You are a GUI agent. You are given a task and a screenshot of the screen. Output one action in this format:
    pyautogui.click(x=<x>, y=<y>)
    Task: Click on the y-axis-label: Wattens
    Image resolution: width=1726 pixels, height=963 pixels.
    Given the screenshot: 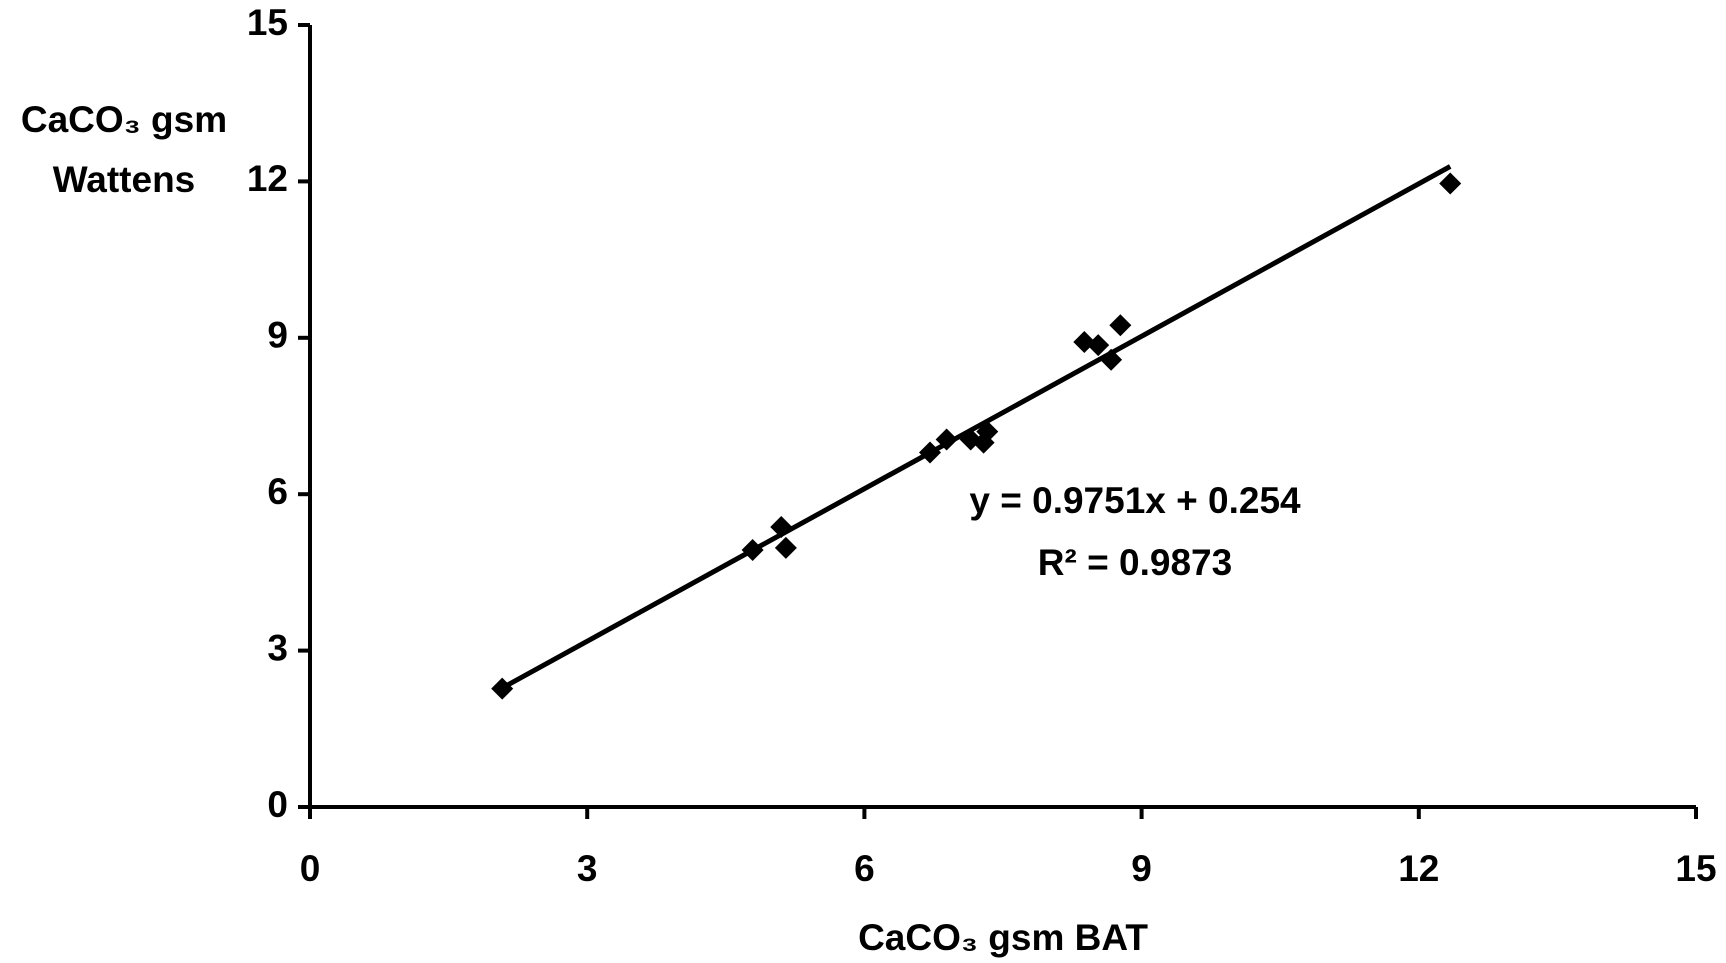 What is the action you would take?
    pyautogui.click(x=124, y=179)
    